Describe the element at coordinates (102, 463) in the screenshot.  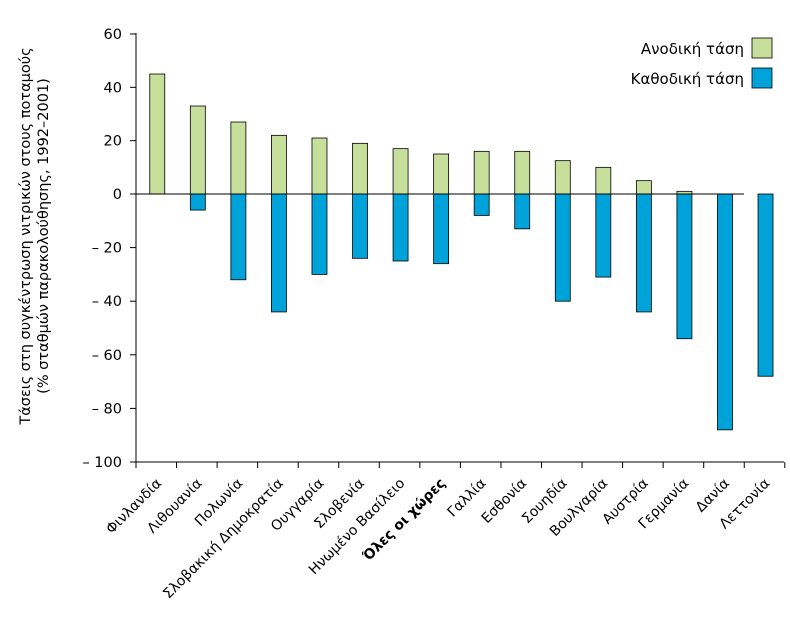
I see `y-tick-label: – 100` at that location.